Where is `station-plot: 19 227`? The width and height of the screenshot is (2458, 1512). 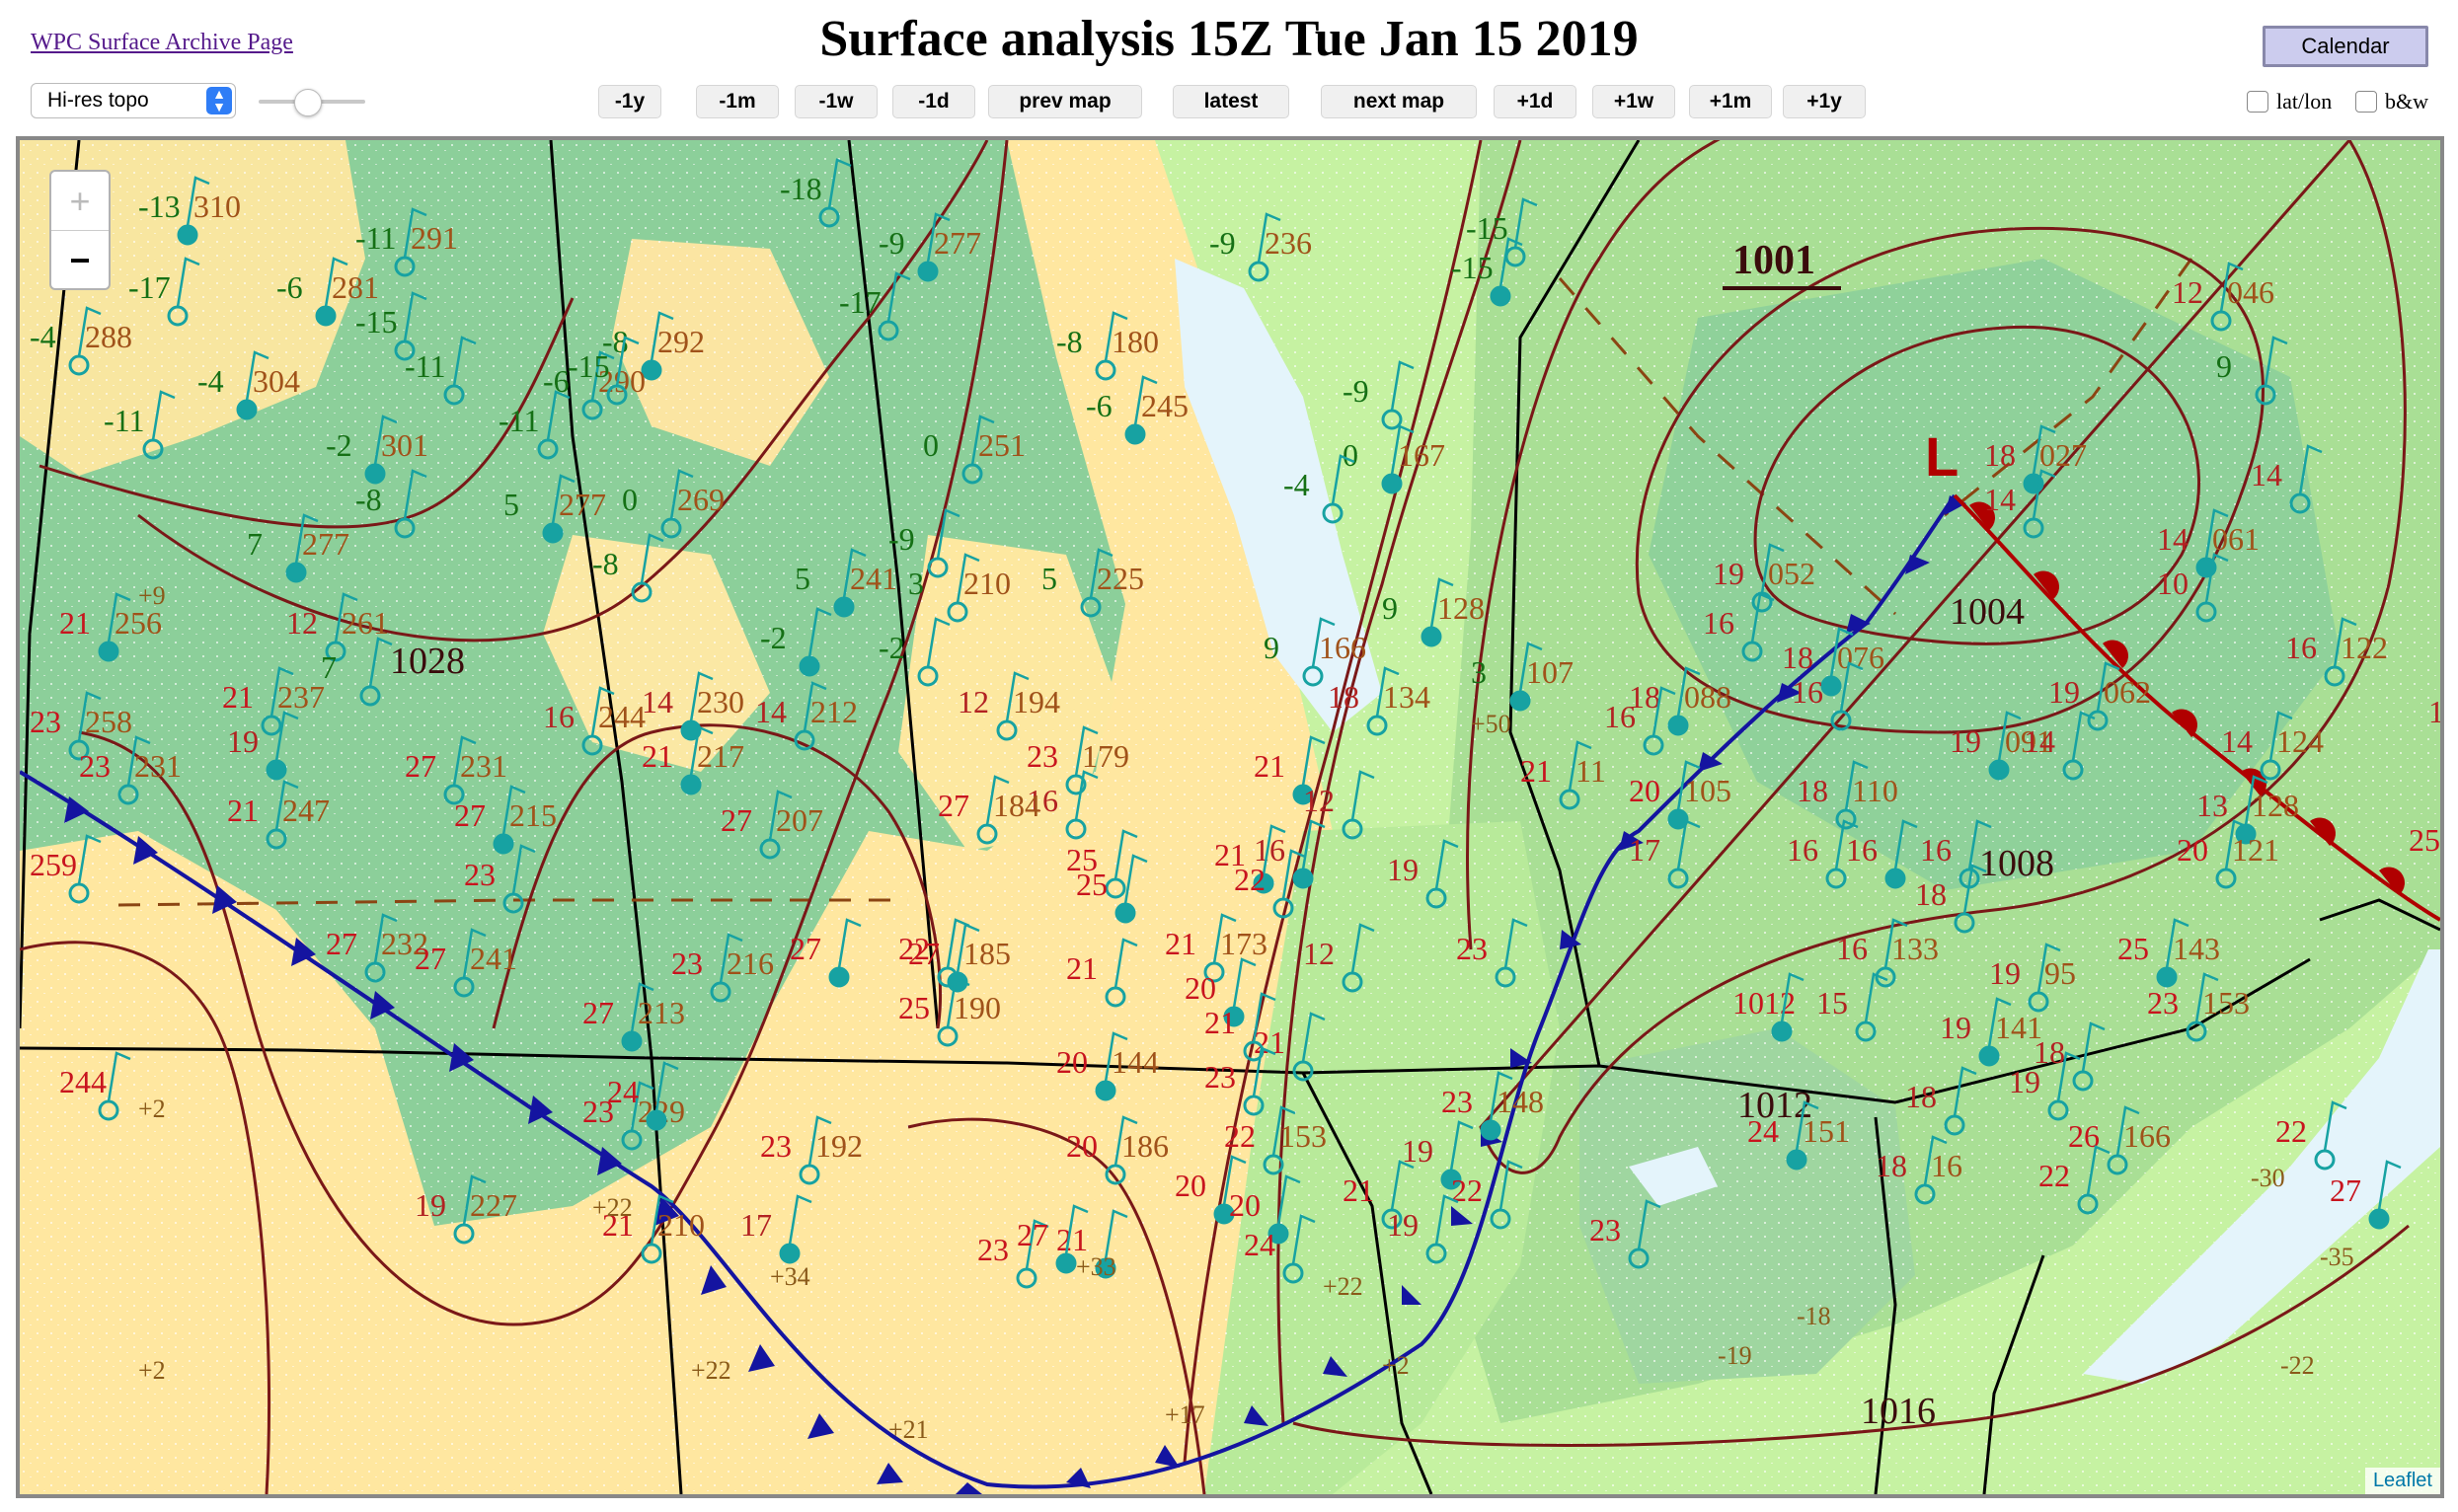 station-plot: 19 227 is located at coordinates (466, 1209).